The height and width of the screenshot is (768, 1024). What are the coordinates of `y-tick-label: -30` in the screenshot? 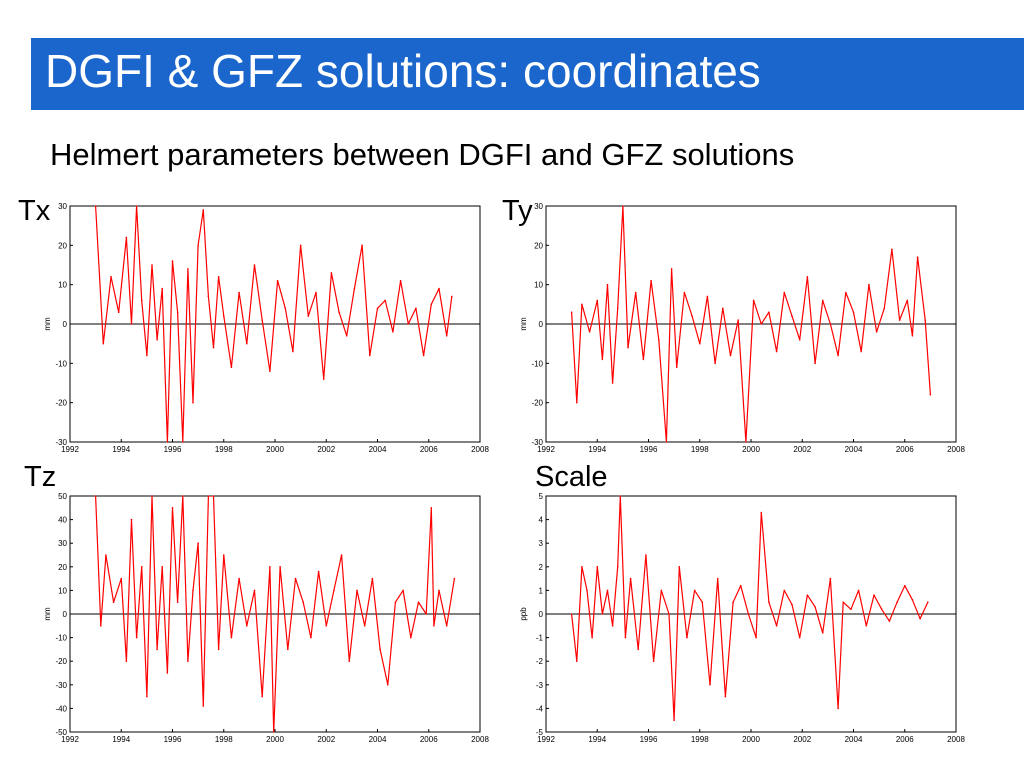 It's located at (61, 685).